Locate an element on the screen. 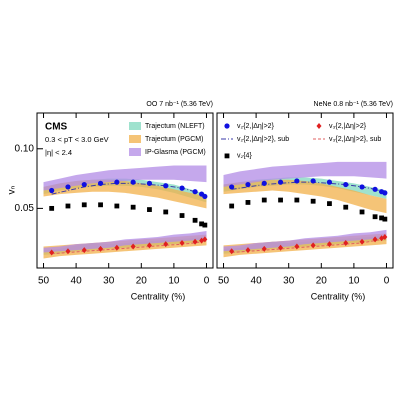 This screenshot has height=400, width=400. y-tick-label: 0.10 is located at coordinates (25, 148).